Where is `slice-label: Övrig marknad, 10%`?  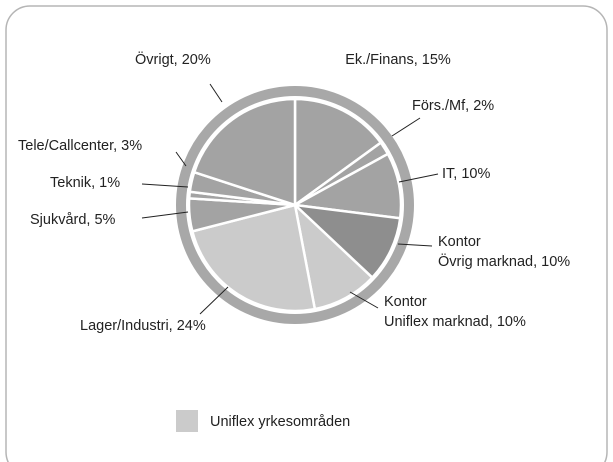 slice-label: Övrig marknad, 10% is located at coordinates (504, 261).